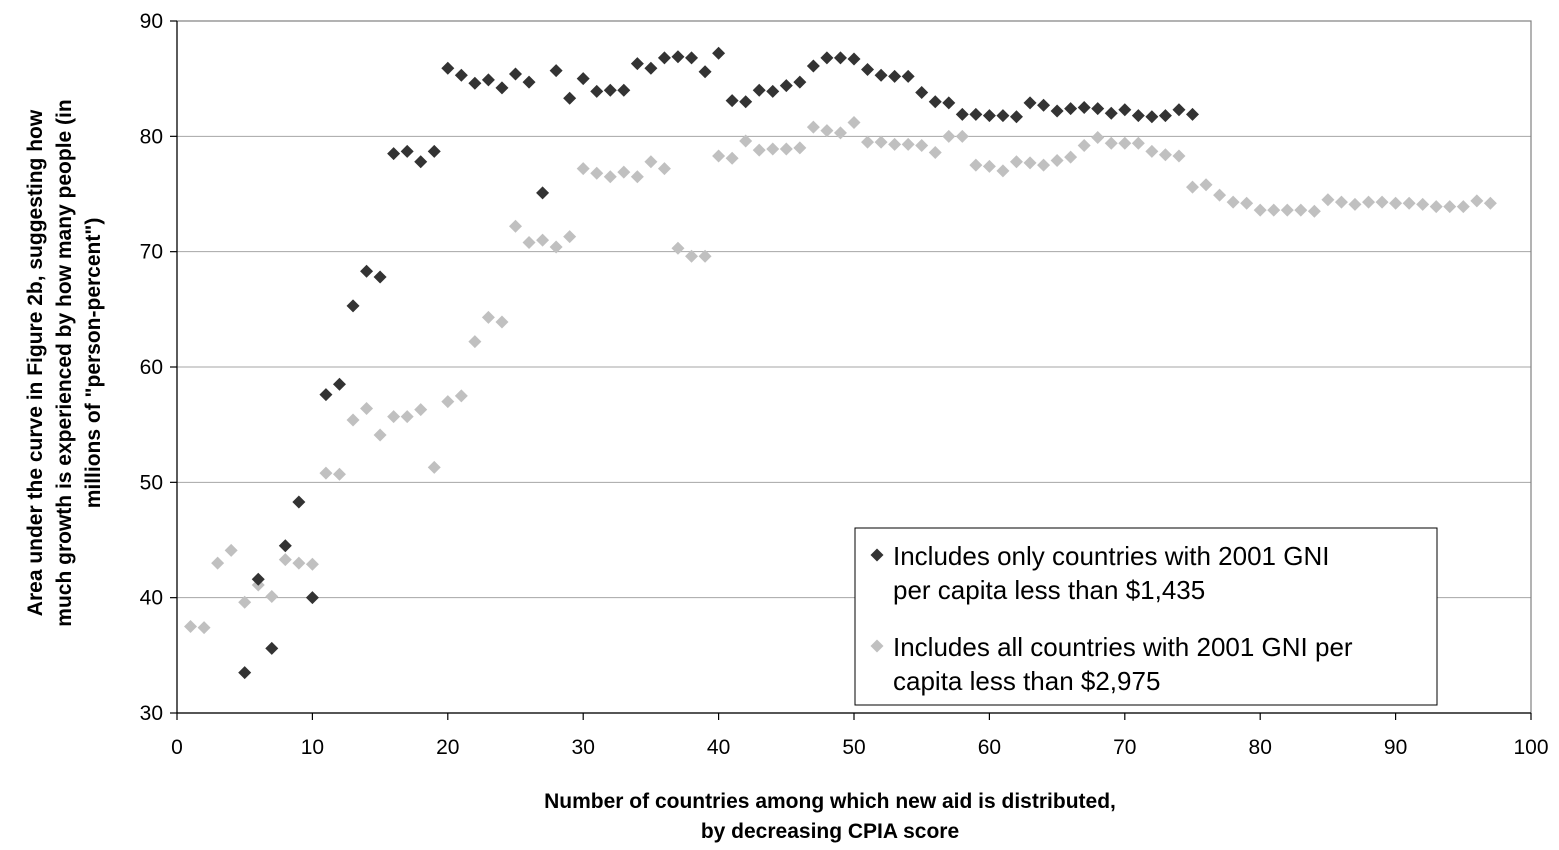 The height and width of the screenshot is (850, 1559). I want to click on x-tick-label: 20, so click(447, 747).